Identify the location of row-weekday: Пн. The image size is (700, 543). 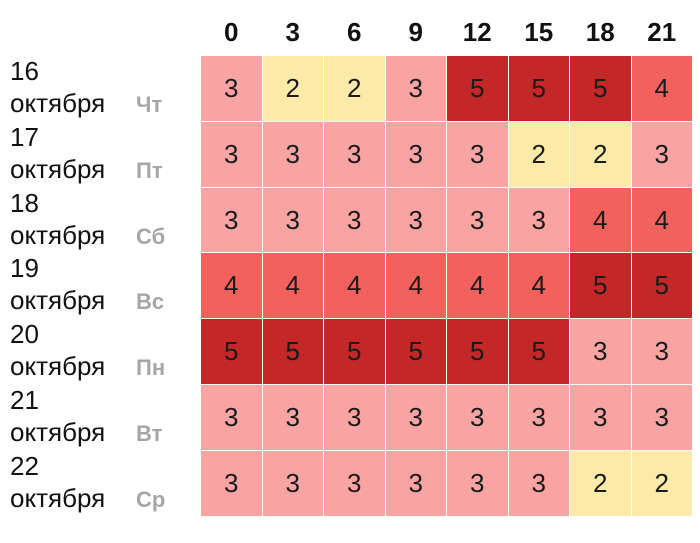
(151, 368).